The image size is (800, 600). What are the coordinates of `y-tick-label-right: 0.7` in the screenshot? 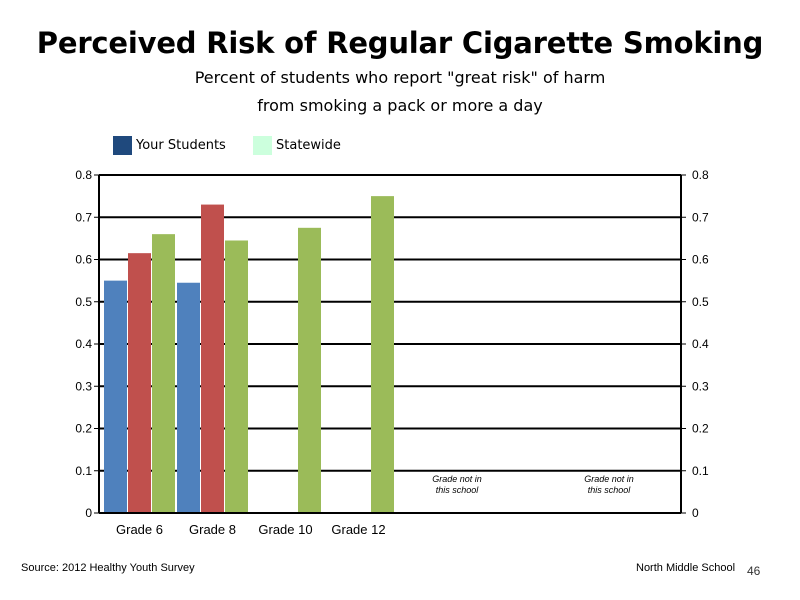 It's located at (700, 217).